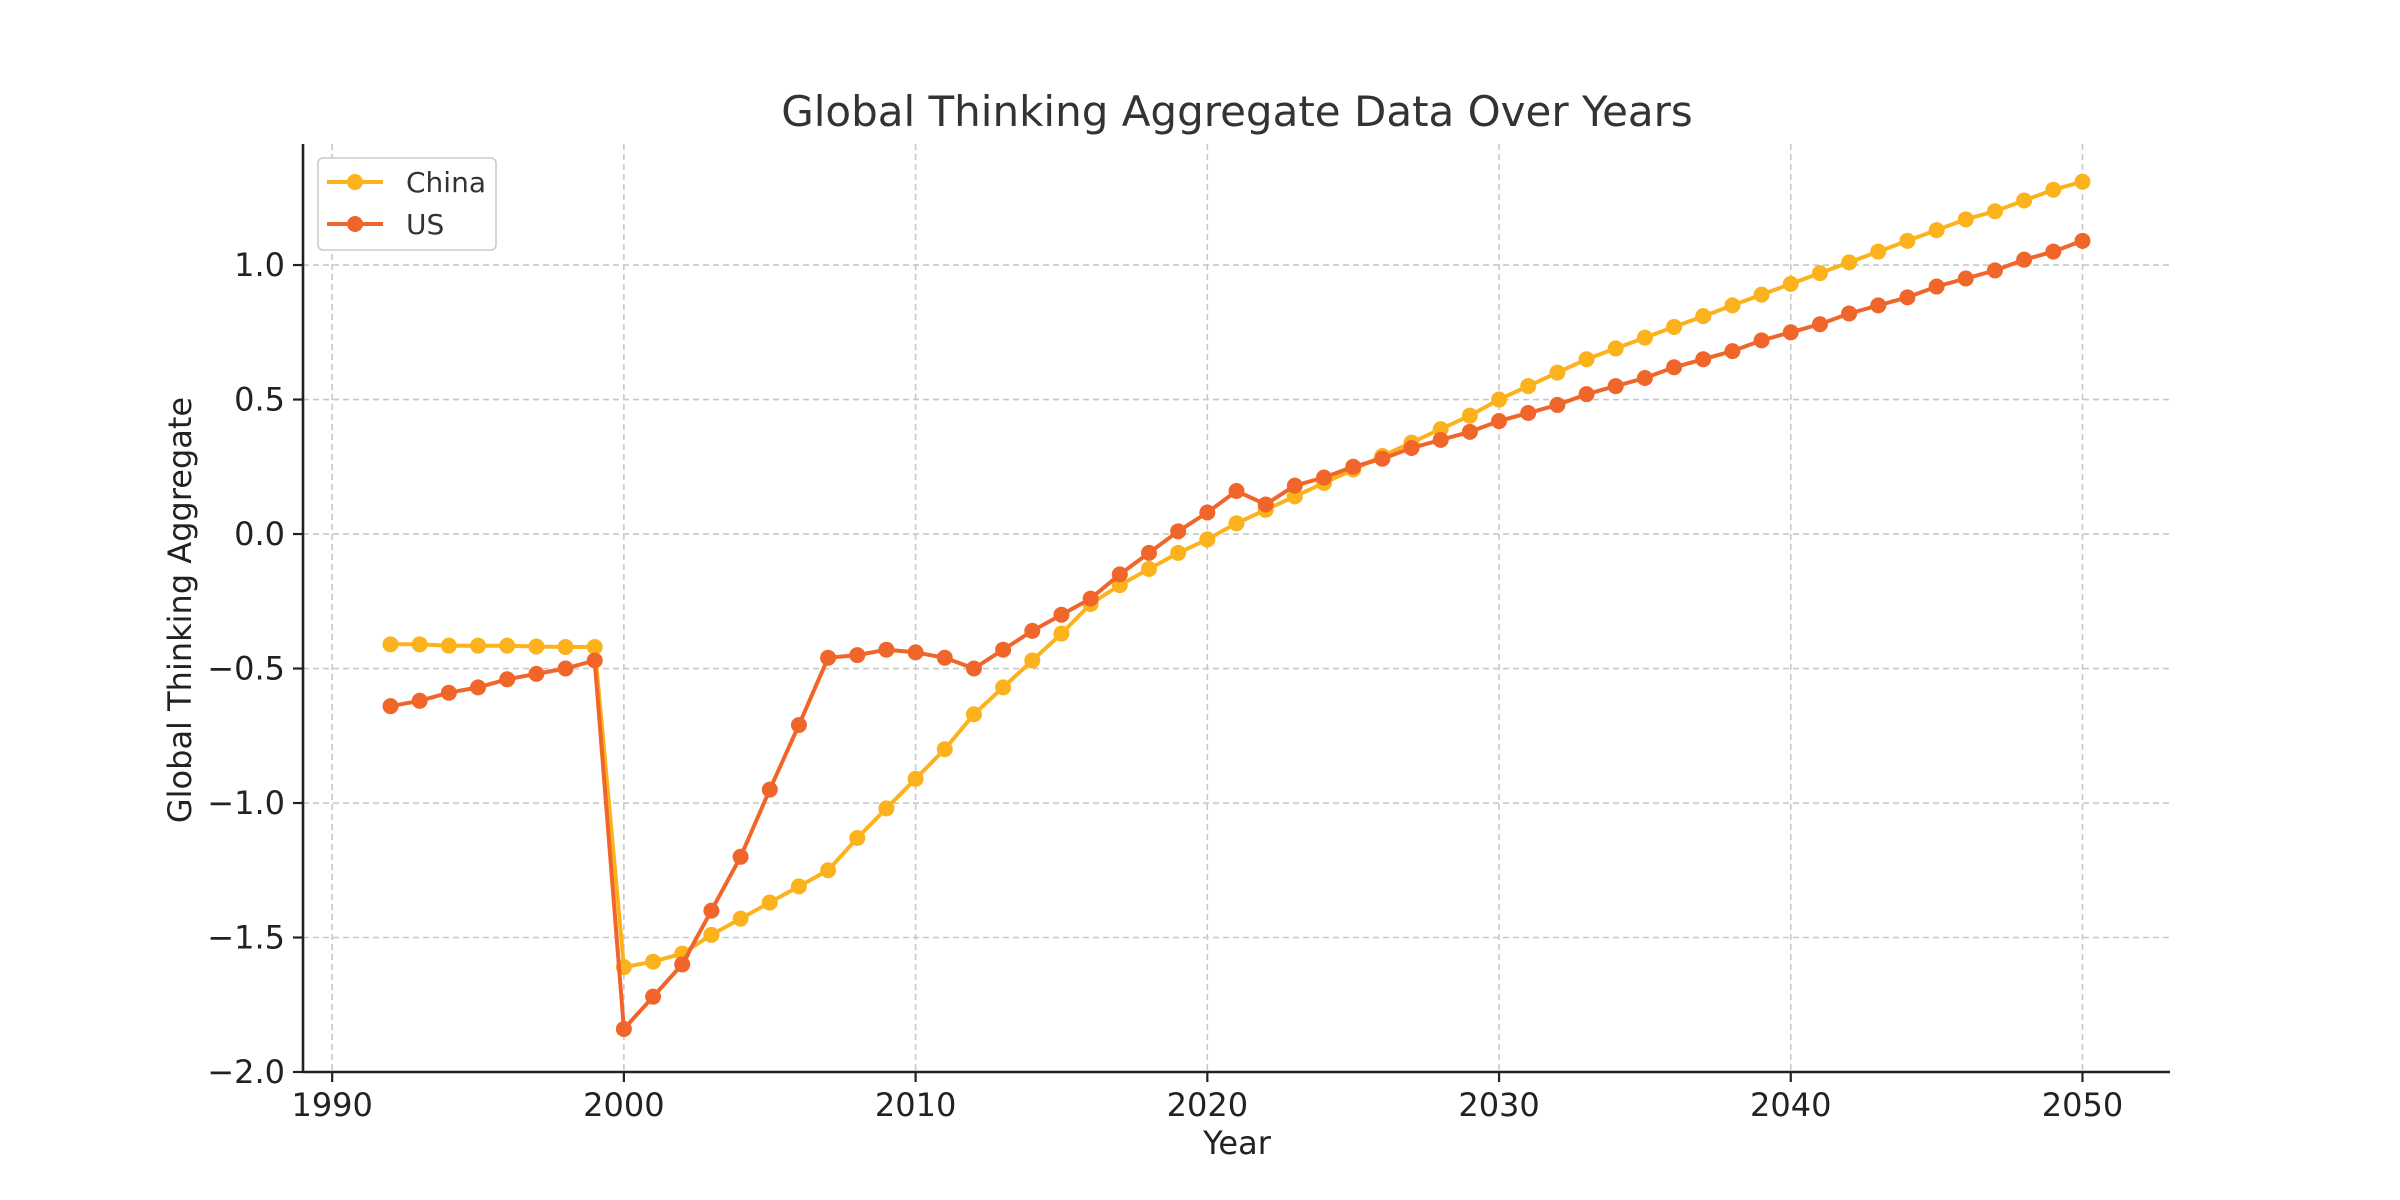  Describe the element at coordinates (259, 400) in the screenshot. I see `y-tick-label: 0.5` at that location.